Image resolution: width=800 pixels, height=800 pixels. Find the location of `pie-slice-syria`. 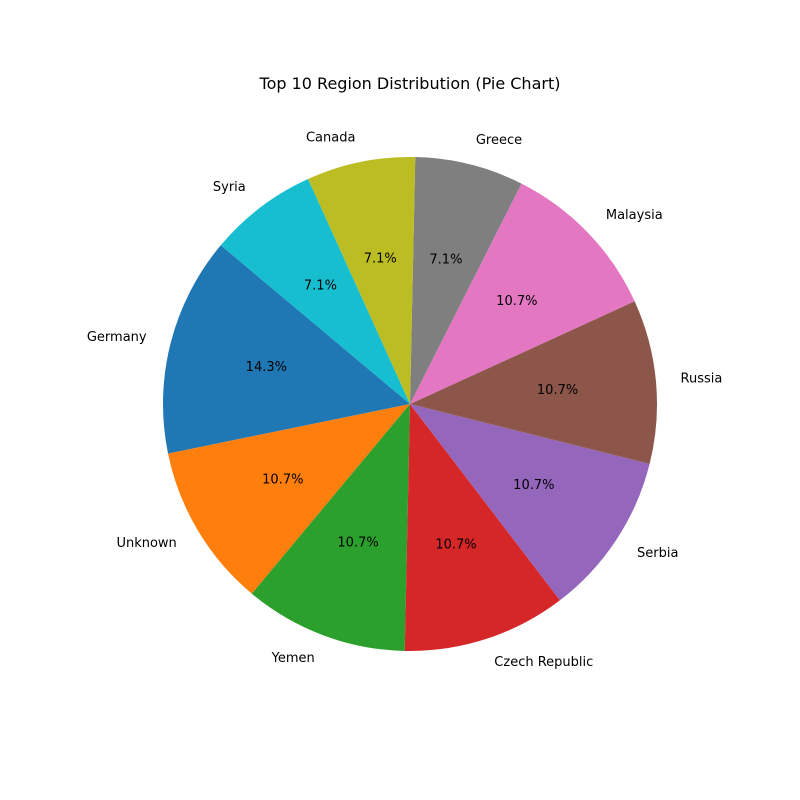

pie-slice-syria is located at coordinates (315, 291).